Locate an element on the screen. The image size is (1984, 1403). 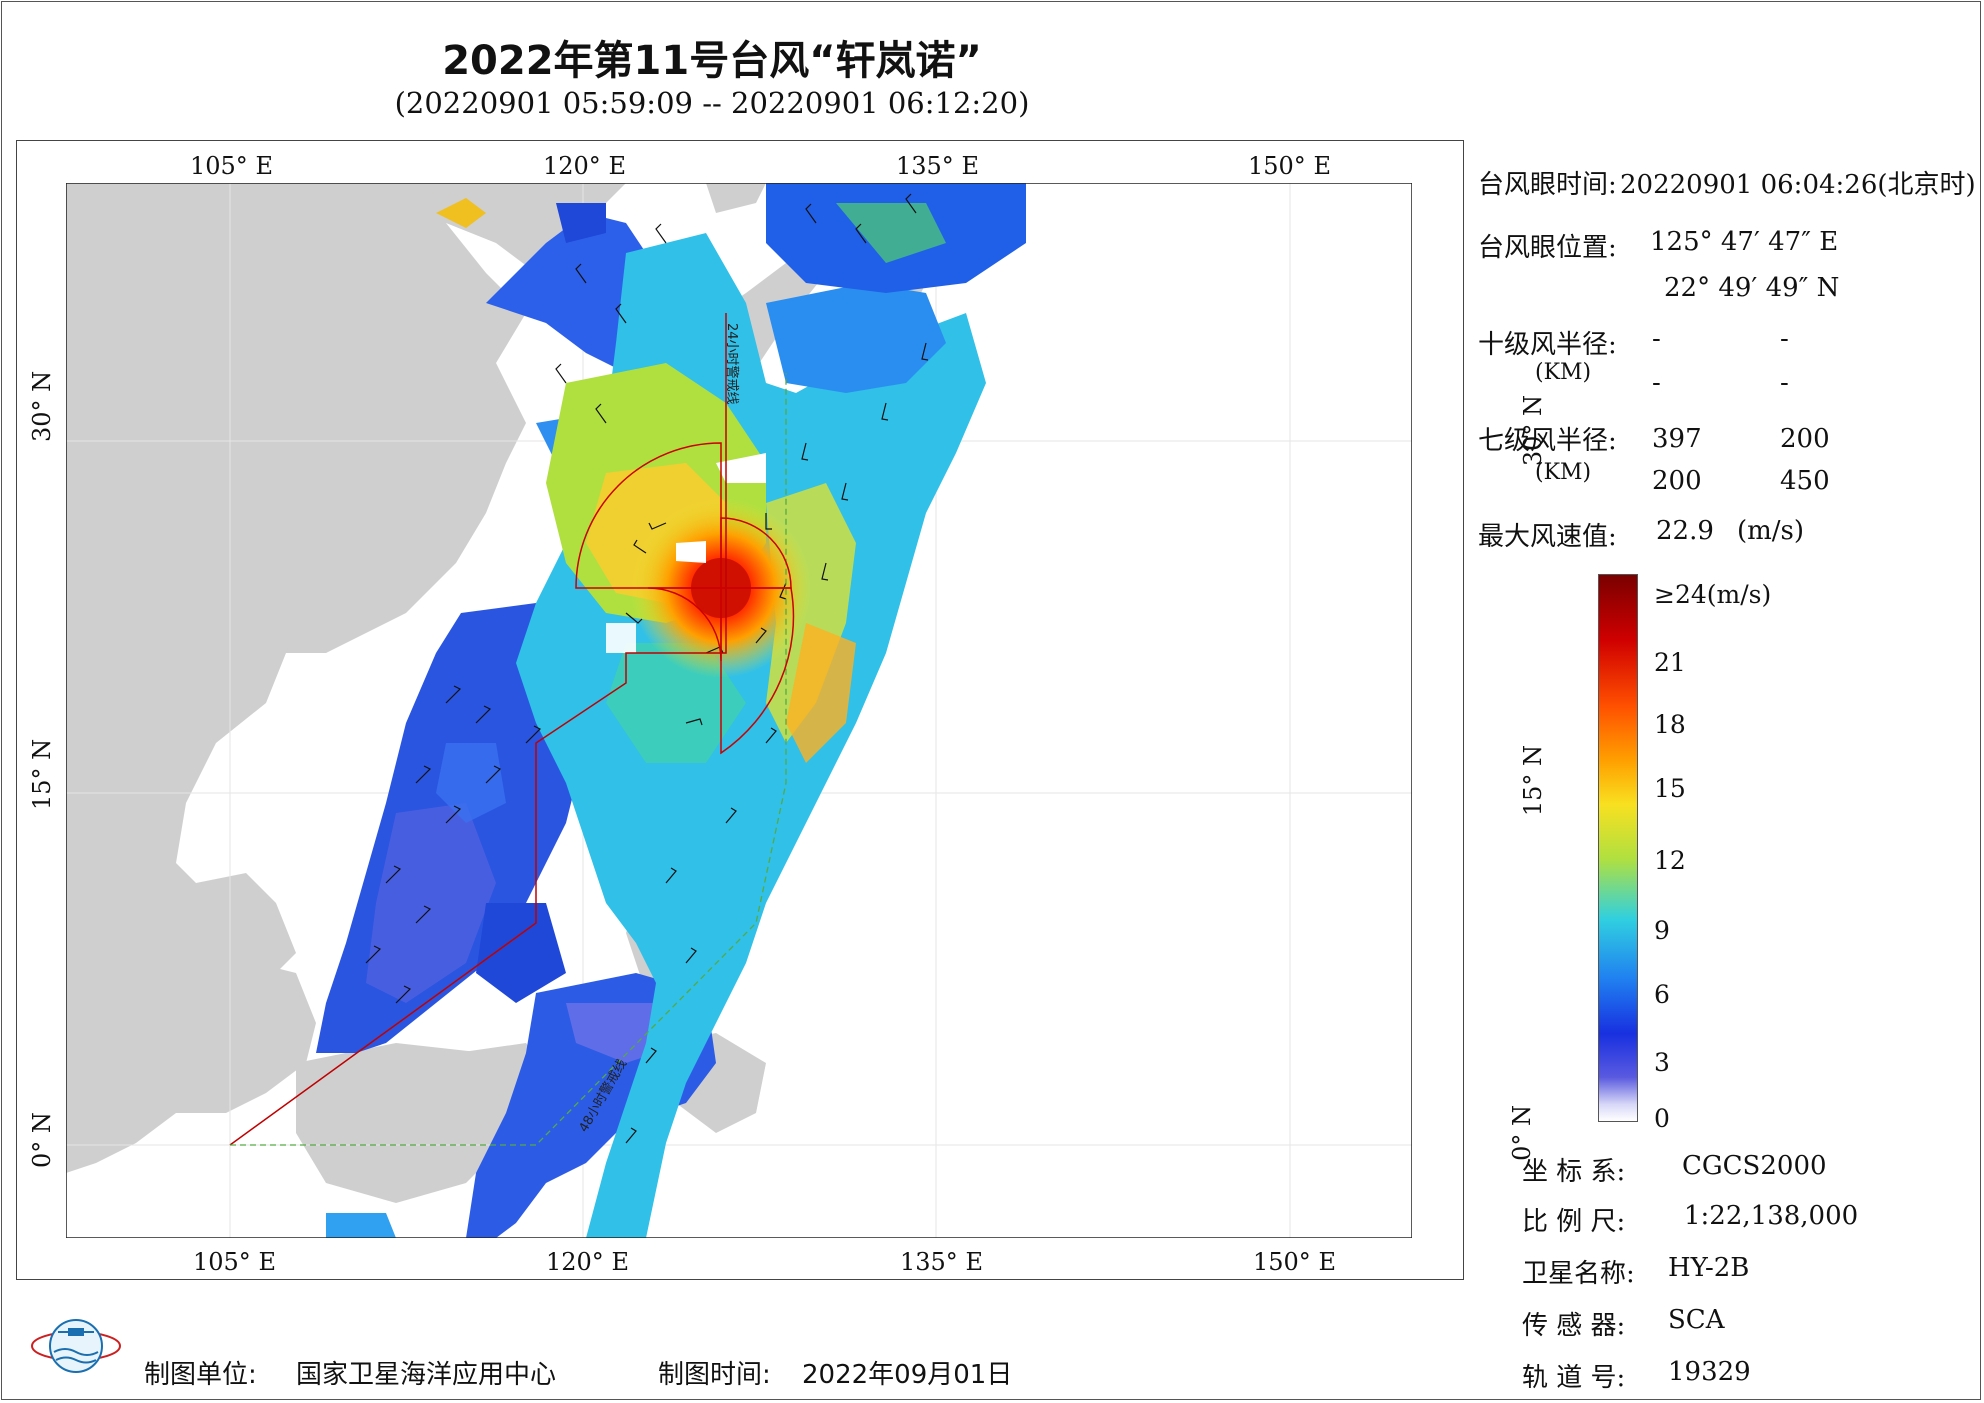
legend-label: 9 is located at coordinates (1662, 930).